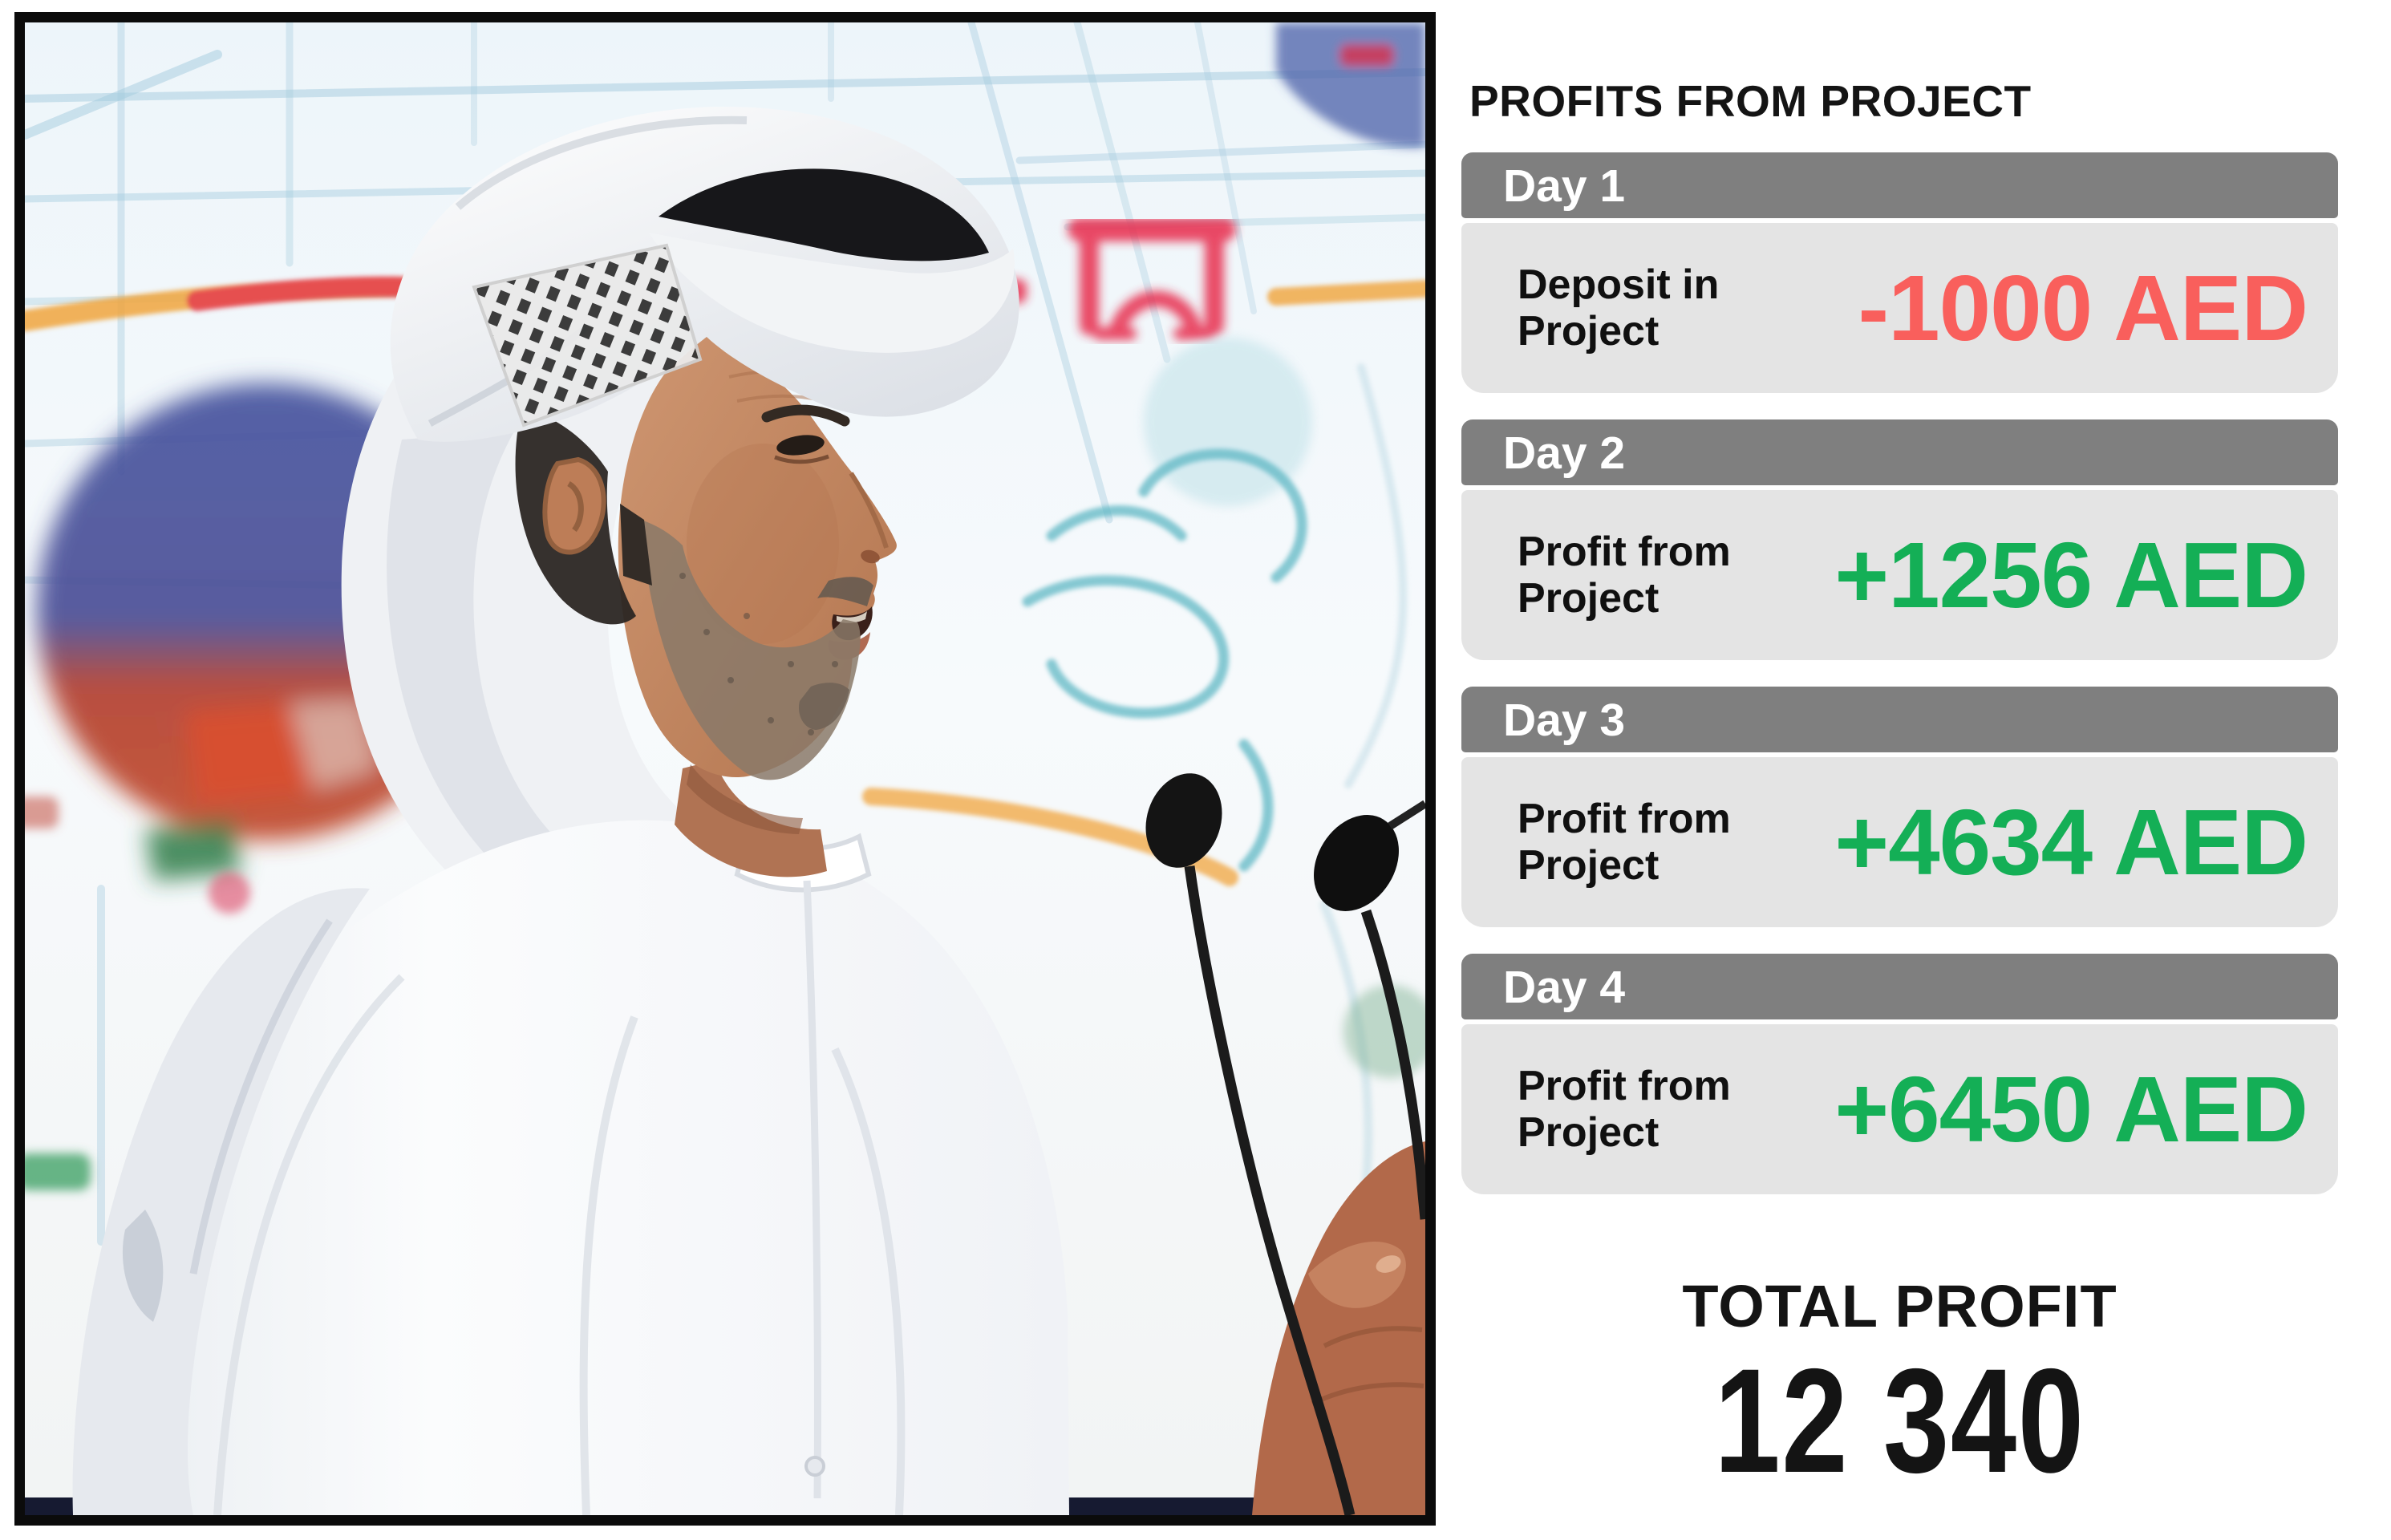 The width and height of the screenshot is (2391, 1540). I want to click on day-2-header: Day 2, so click(1899, 452).